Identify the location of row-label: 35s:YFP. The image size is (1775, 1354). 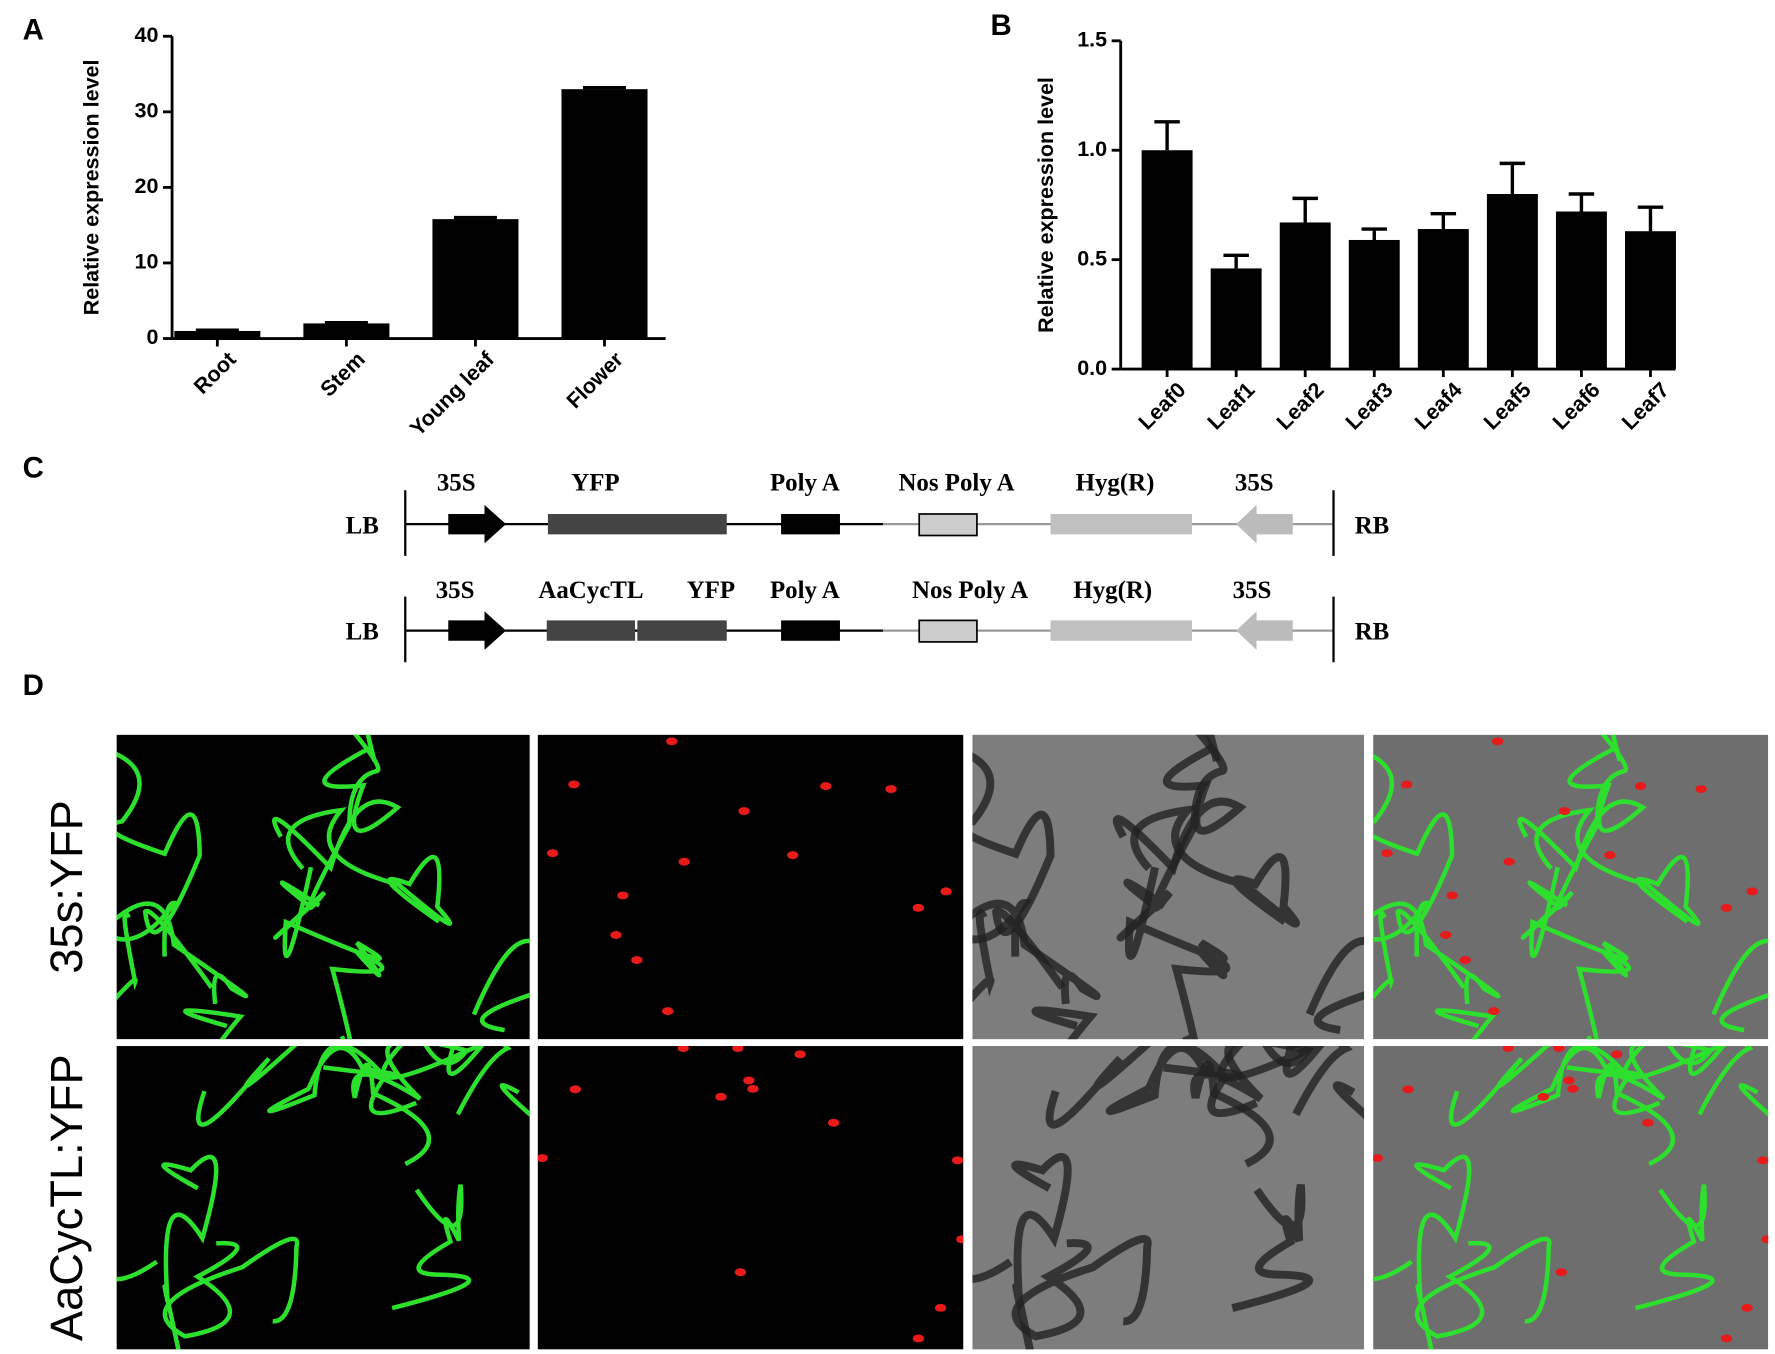
(66, 887).